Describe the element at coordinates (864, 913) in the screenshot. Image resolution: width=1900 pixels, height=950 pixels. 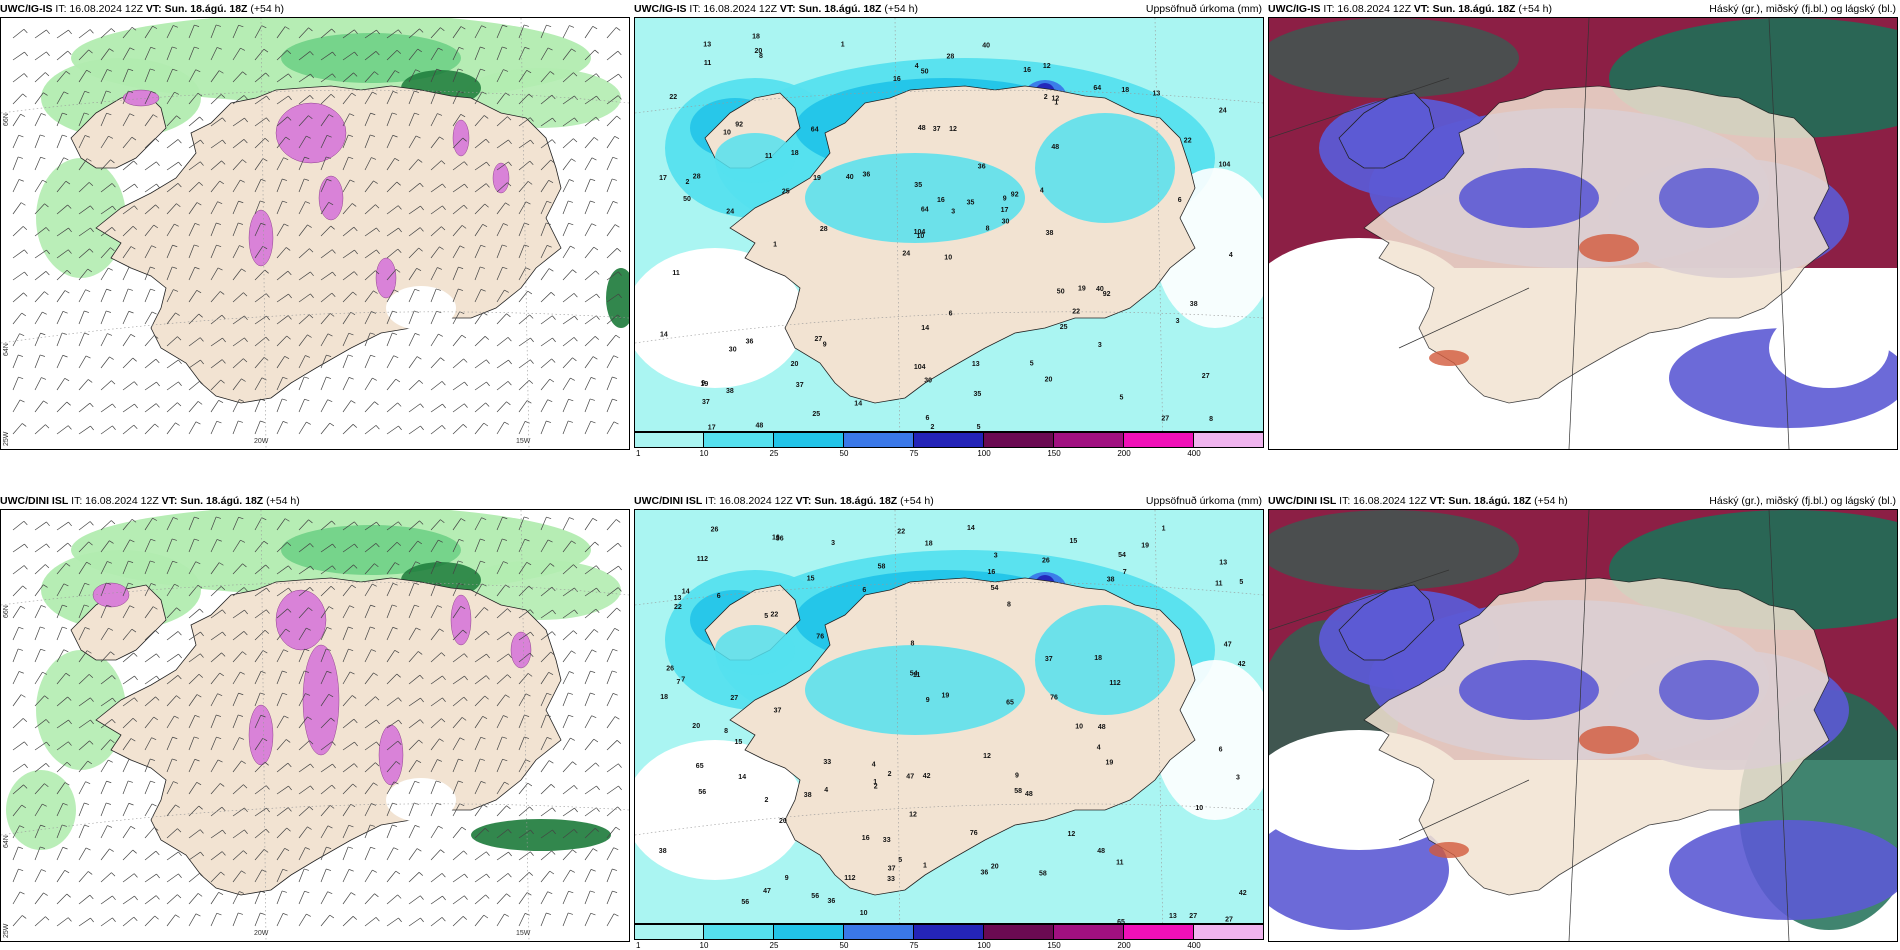
I see `precip-value-label: 10` at that location.